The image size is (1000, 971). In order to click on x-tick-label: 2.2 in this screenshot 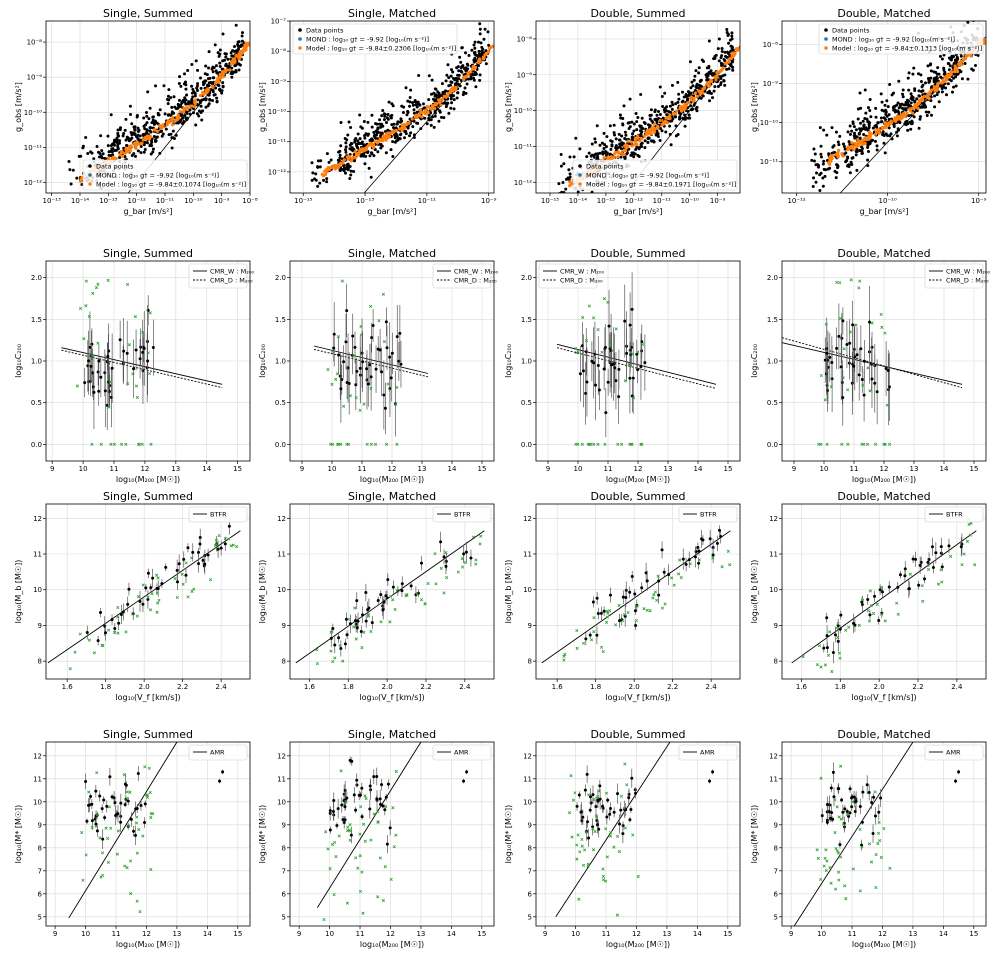, I will do `click(182, 687)`.